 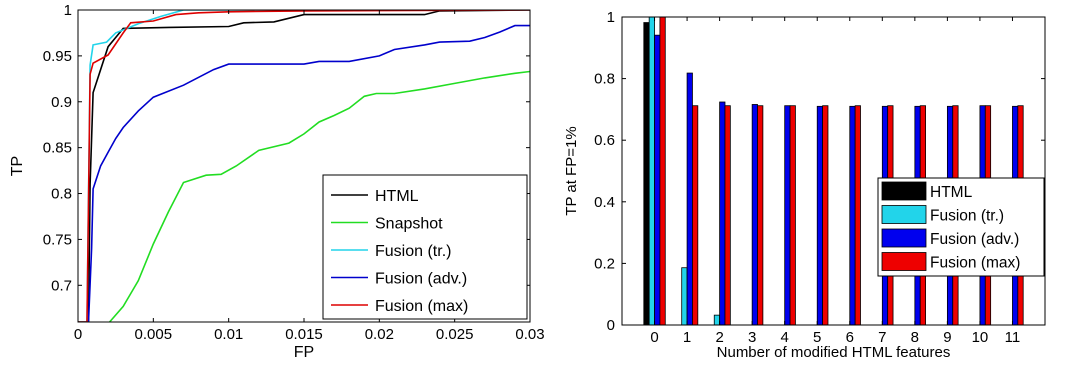 What do you see at coordinates (421, 306) in the screenshot?
I see `legend-1-label: Fusion (max)` at bounding box center [421, 306].